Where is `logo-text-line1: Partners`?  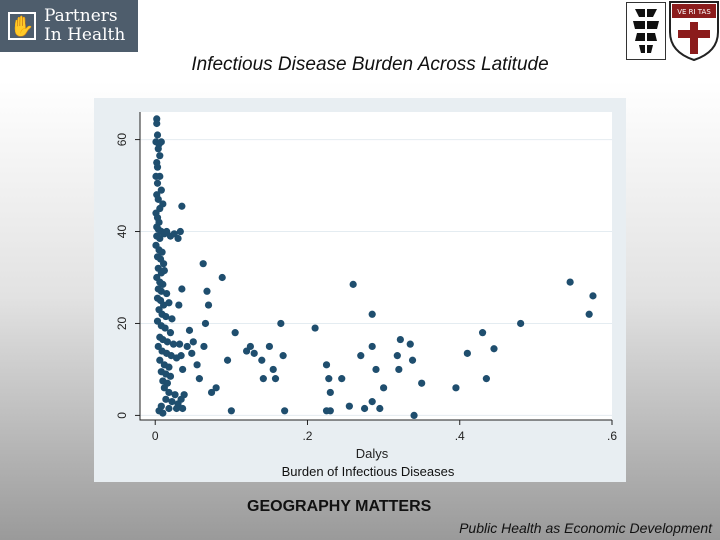
logo-text-line1: Partners is located at coordinates (81, 16).